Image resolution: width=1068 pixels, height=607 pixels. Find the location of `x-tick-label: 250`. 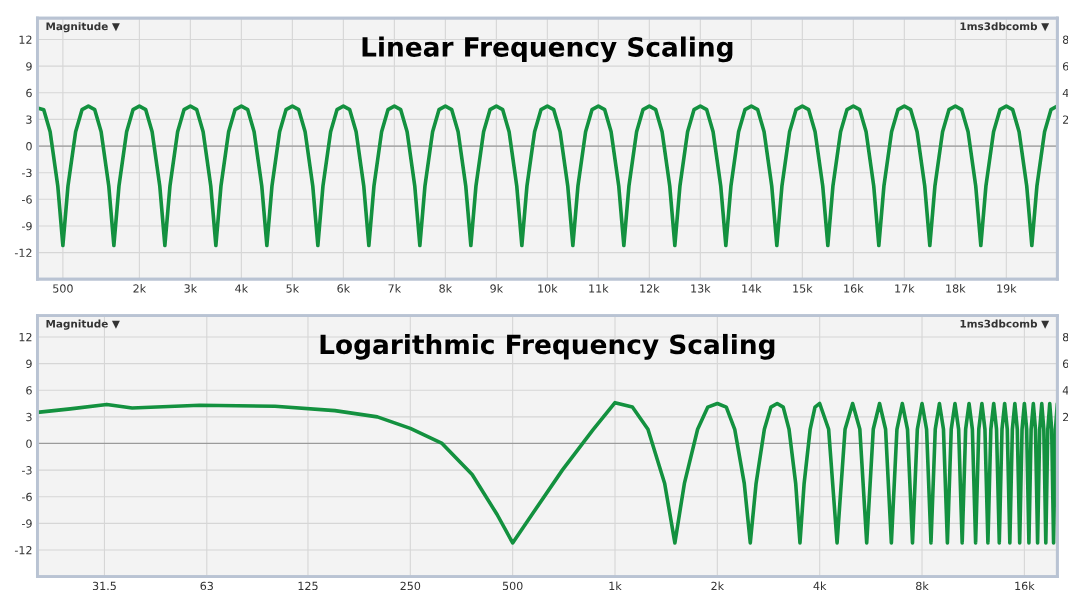

x-tick-label: 250 is located at coordinates (410, 586).